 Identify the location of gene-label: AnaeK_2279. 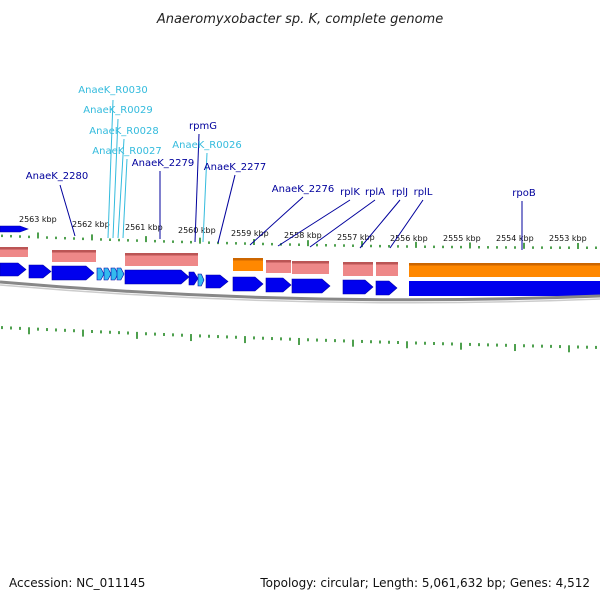
(163, 163).